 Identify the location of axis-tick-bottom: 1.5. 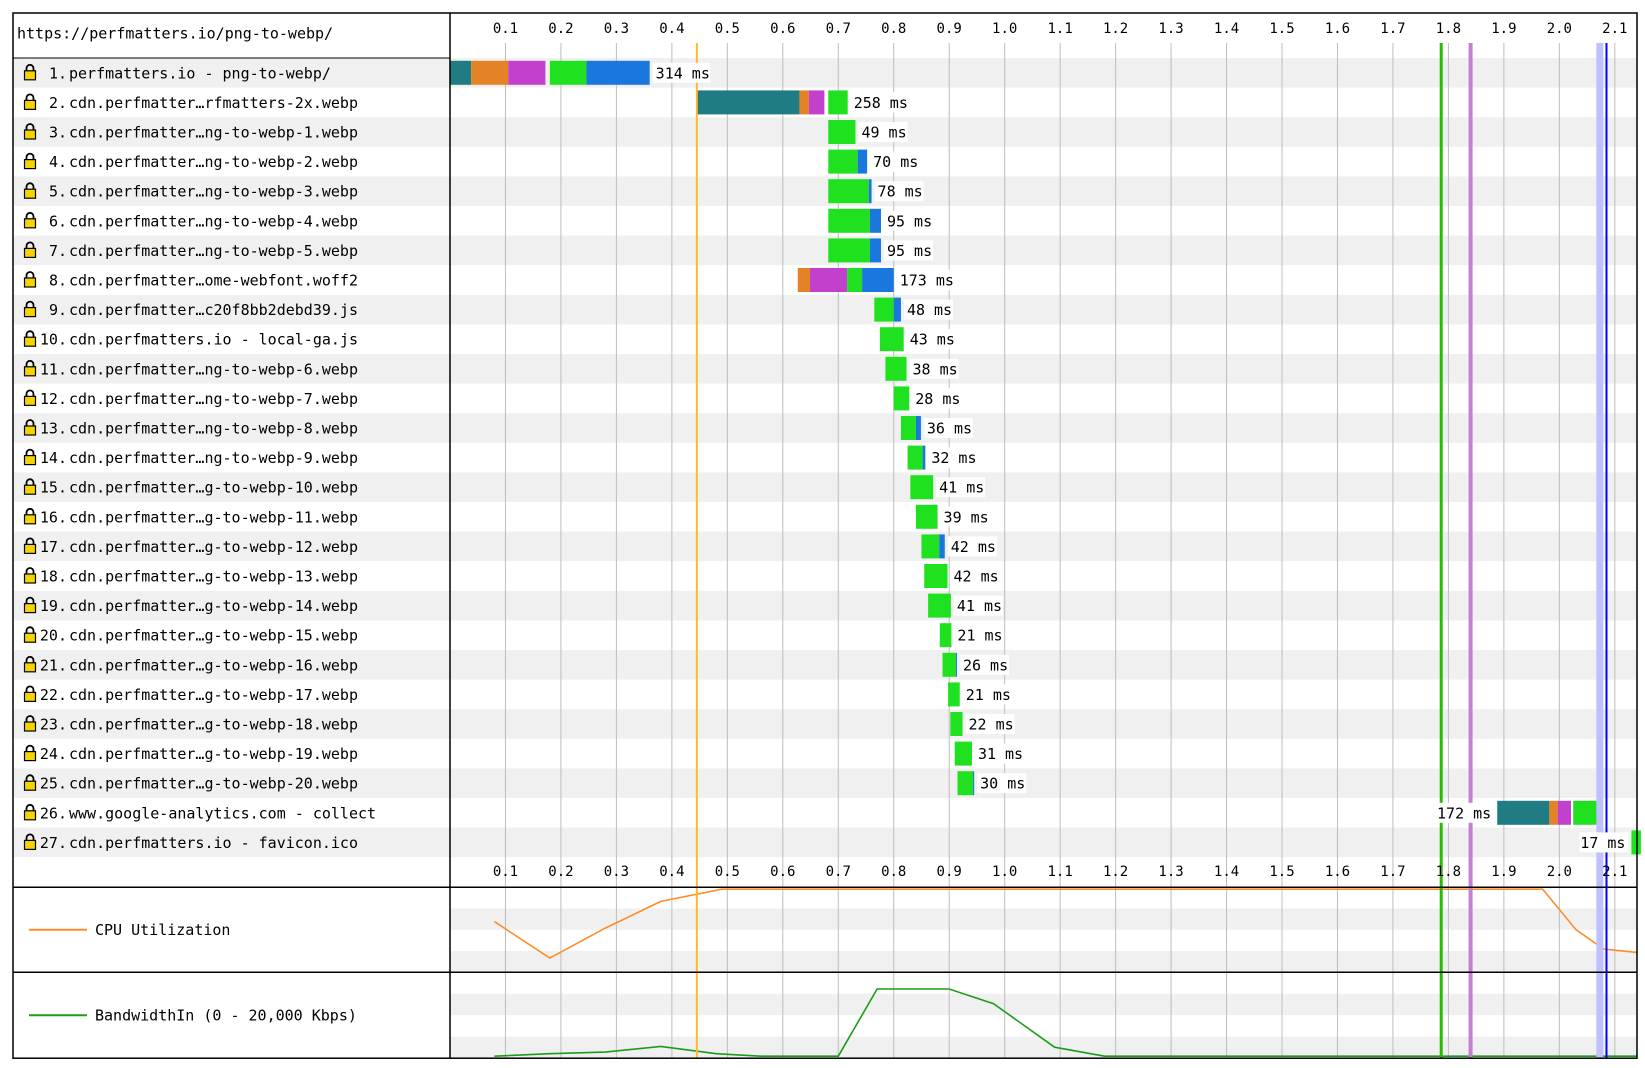
(1281, 872).